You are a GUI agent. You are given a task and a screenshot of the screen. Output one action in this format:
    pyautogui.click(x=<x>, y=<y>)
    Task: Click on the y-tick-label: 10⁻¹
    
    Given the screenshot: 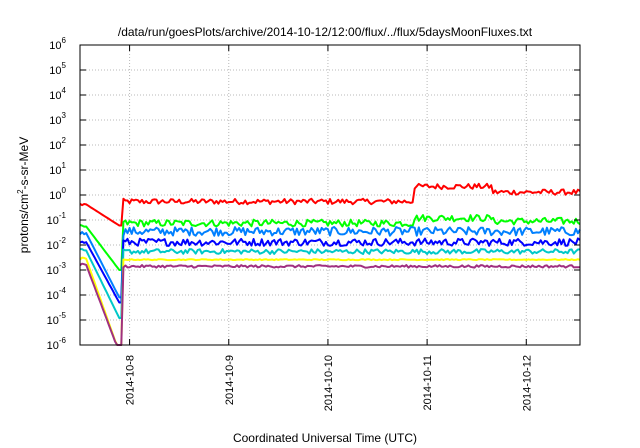 What is the action you would take?
    pyautogui.click(x=57, y=219)
    